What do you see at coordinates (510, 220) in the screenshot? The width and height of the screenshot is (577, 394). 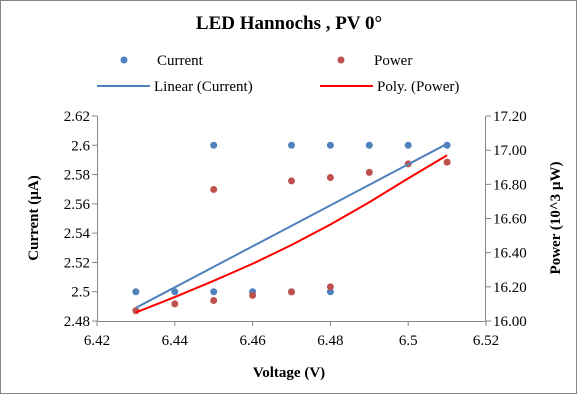 I see `y2-tick-label: 16.60` at bounding box center [510, 220].